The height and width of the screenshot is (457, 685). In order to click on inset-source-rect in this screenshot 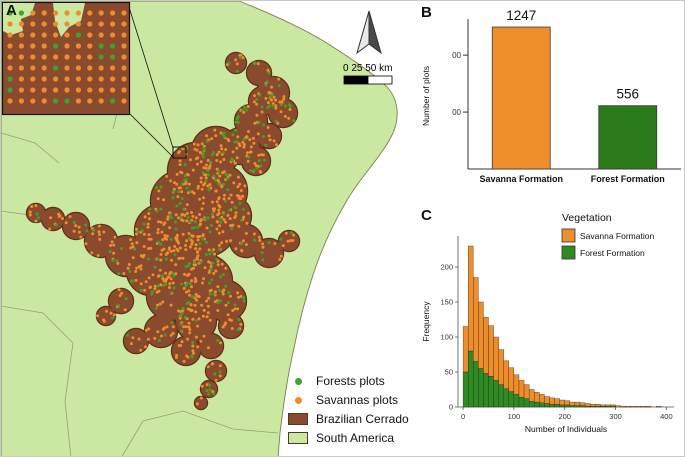, I will do `click(179, 152)`.